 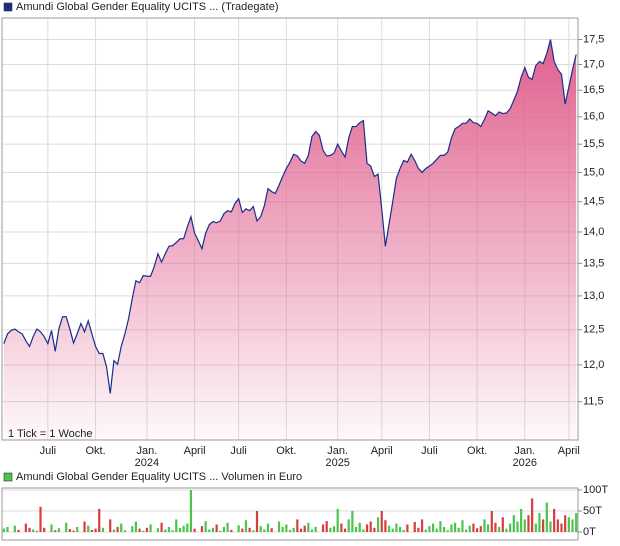 What do you see at coordinates (595, 490) in the screenshot?
I see `y-tick-label: 100T` at bounding box center [595, 490].